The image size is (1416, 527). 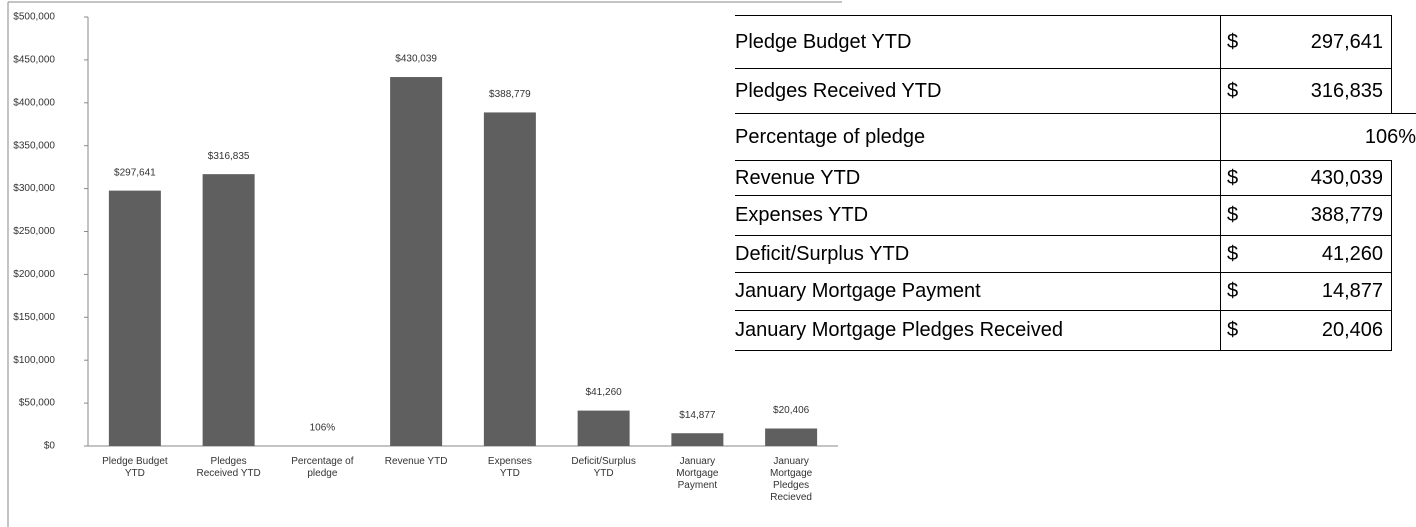 I want to click on table-bottom, so click(x=1063, y=350).